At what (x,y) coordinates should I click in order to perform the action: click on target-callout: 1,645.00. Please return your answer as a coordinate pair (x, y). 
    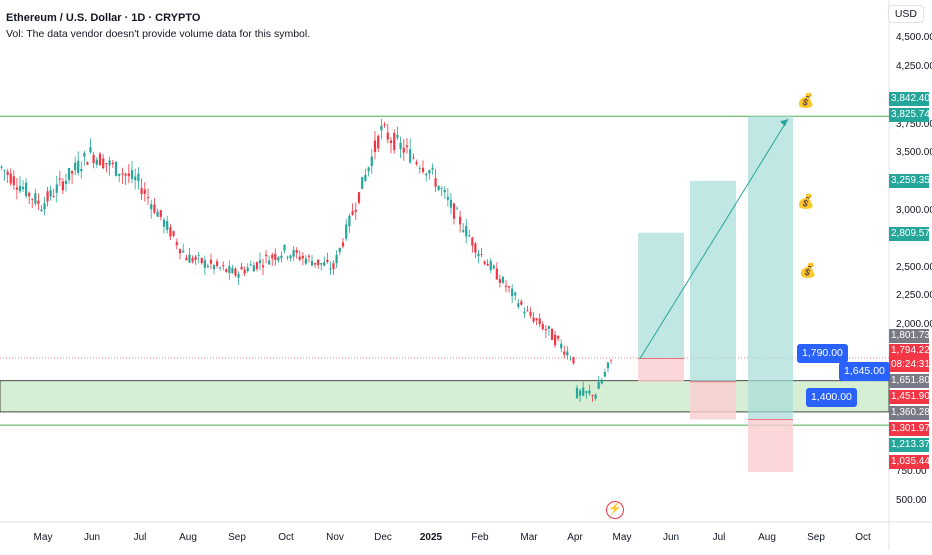
    Looking at the image, I should click on (864, 371).